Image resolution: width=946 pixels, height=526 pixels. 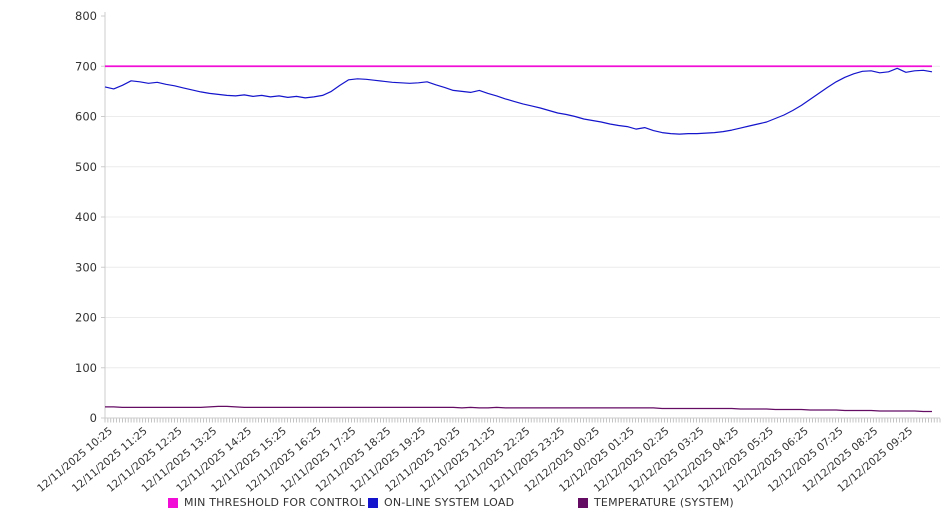 I want to click on y-tick-label-600: 600, so click(x=86, y=117).